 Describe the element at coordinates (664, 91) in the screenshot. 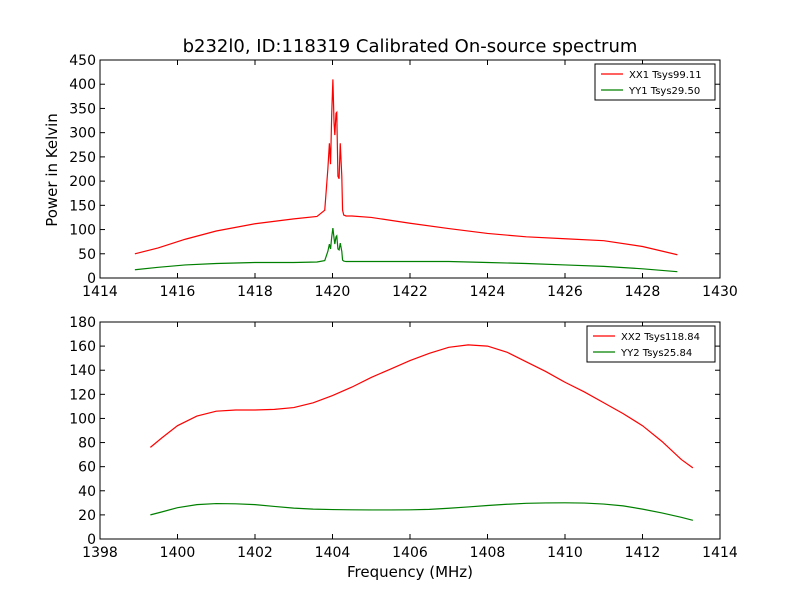

I see `legend-label: YY1 Tsys29.50` at that location.